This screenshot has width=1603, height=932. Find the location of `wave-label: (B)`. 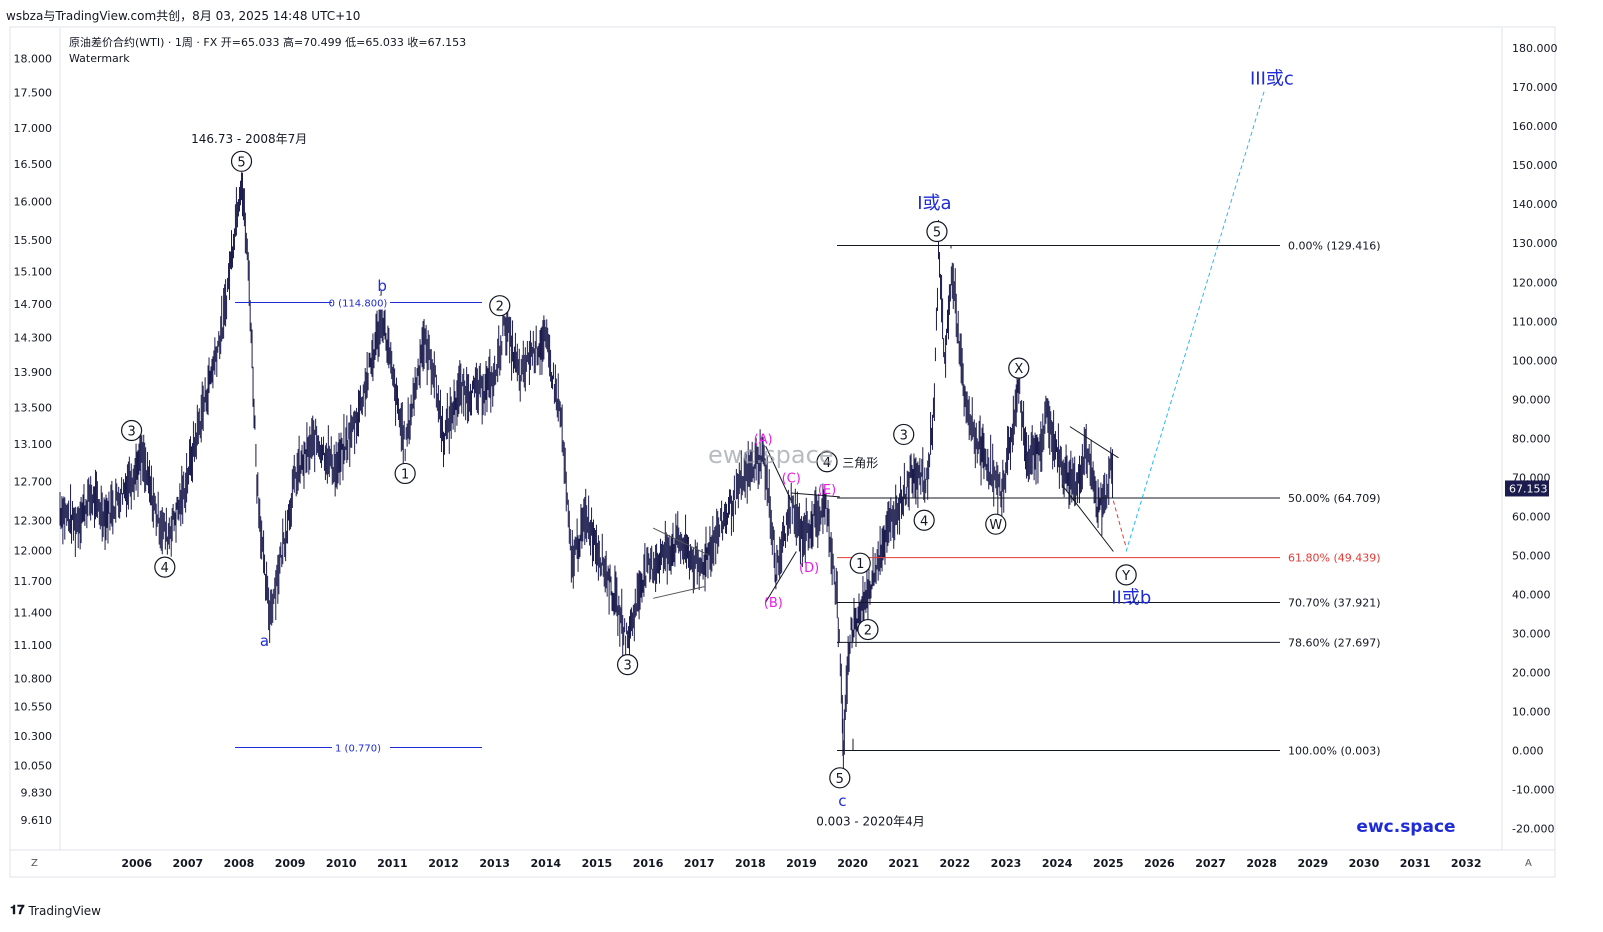

wave-label: (B) is located at coordinates (773, 603).